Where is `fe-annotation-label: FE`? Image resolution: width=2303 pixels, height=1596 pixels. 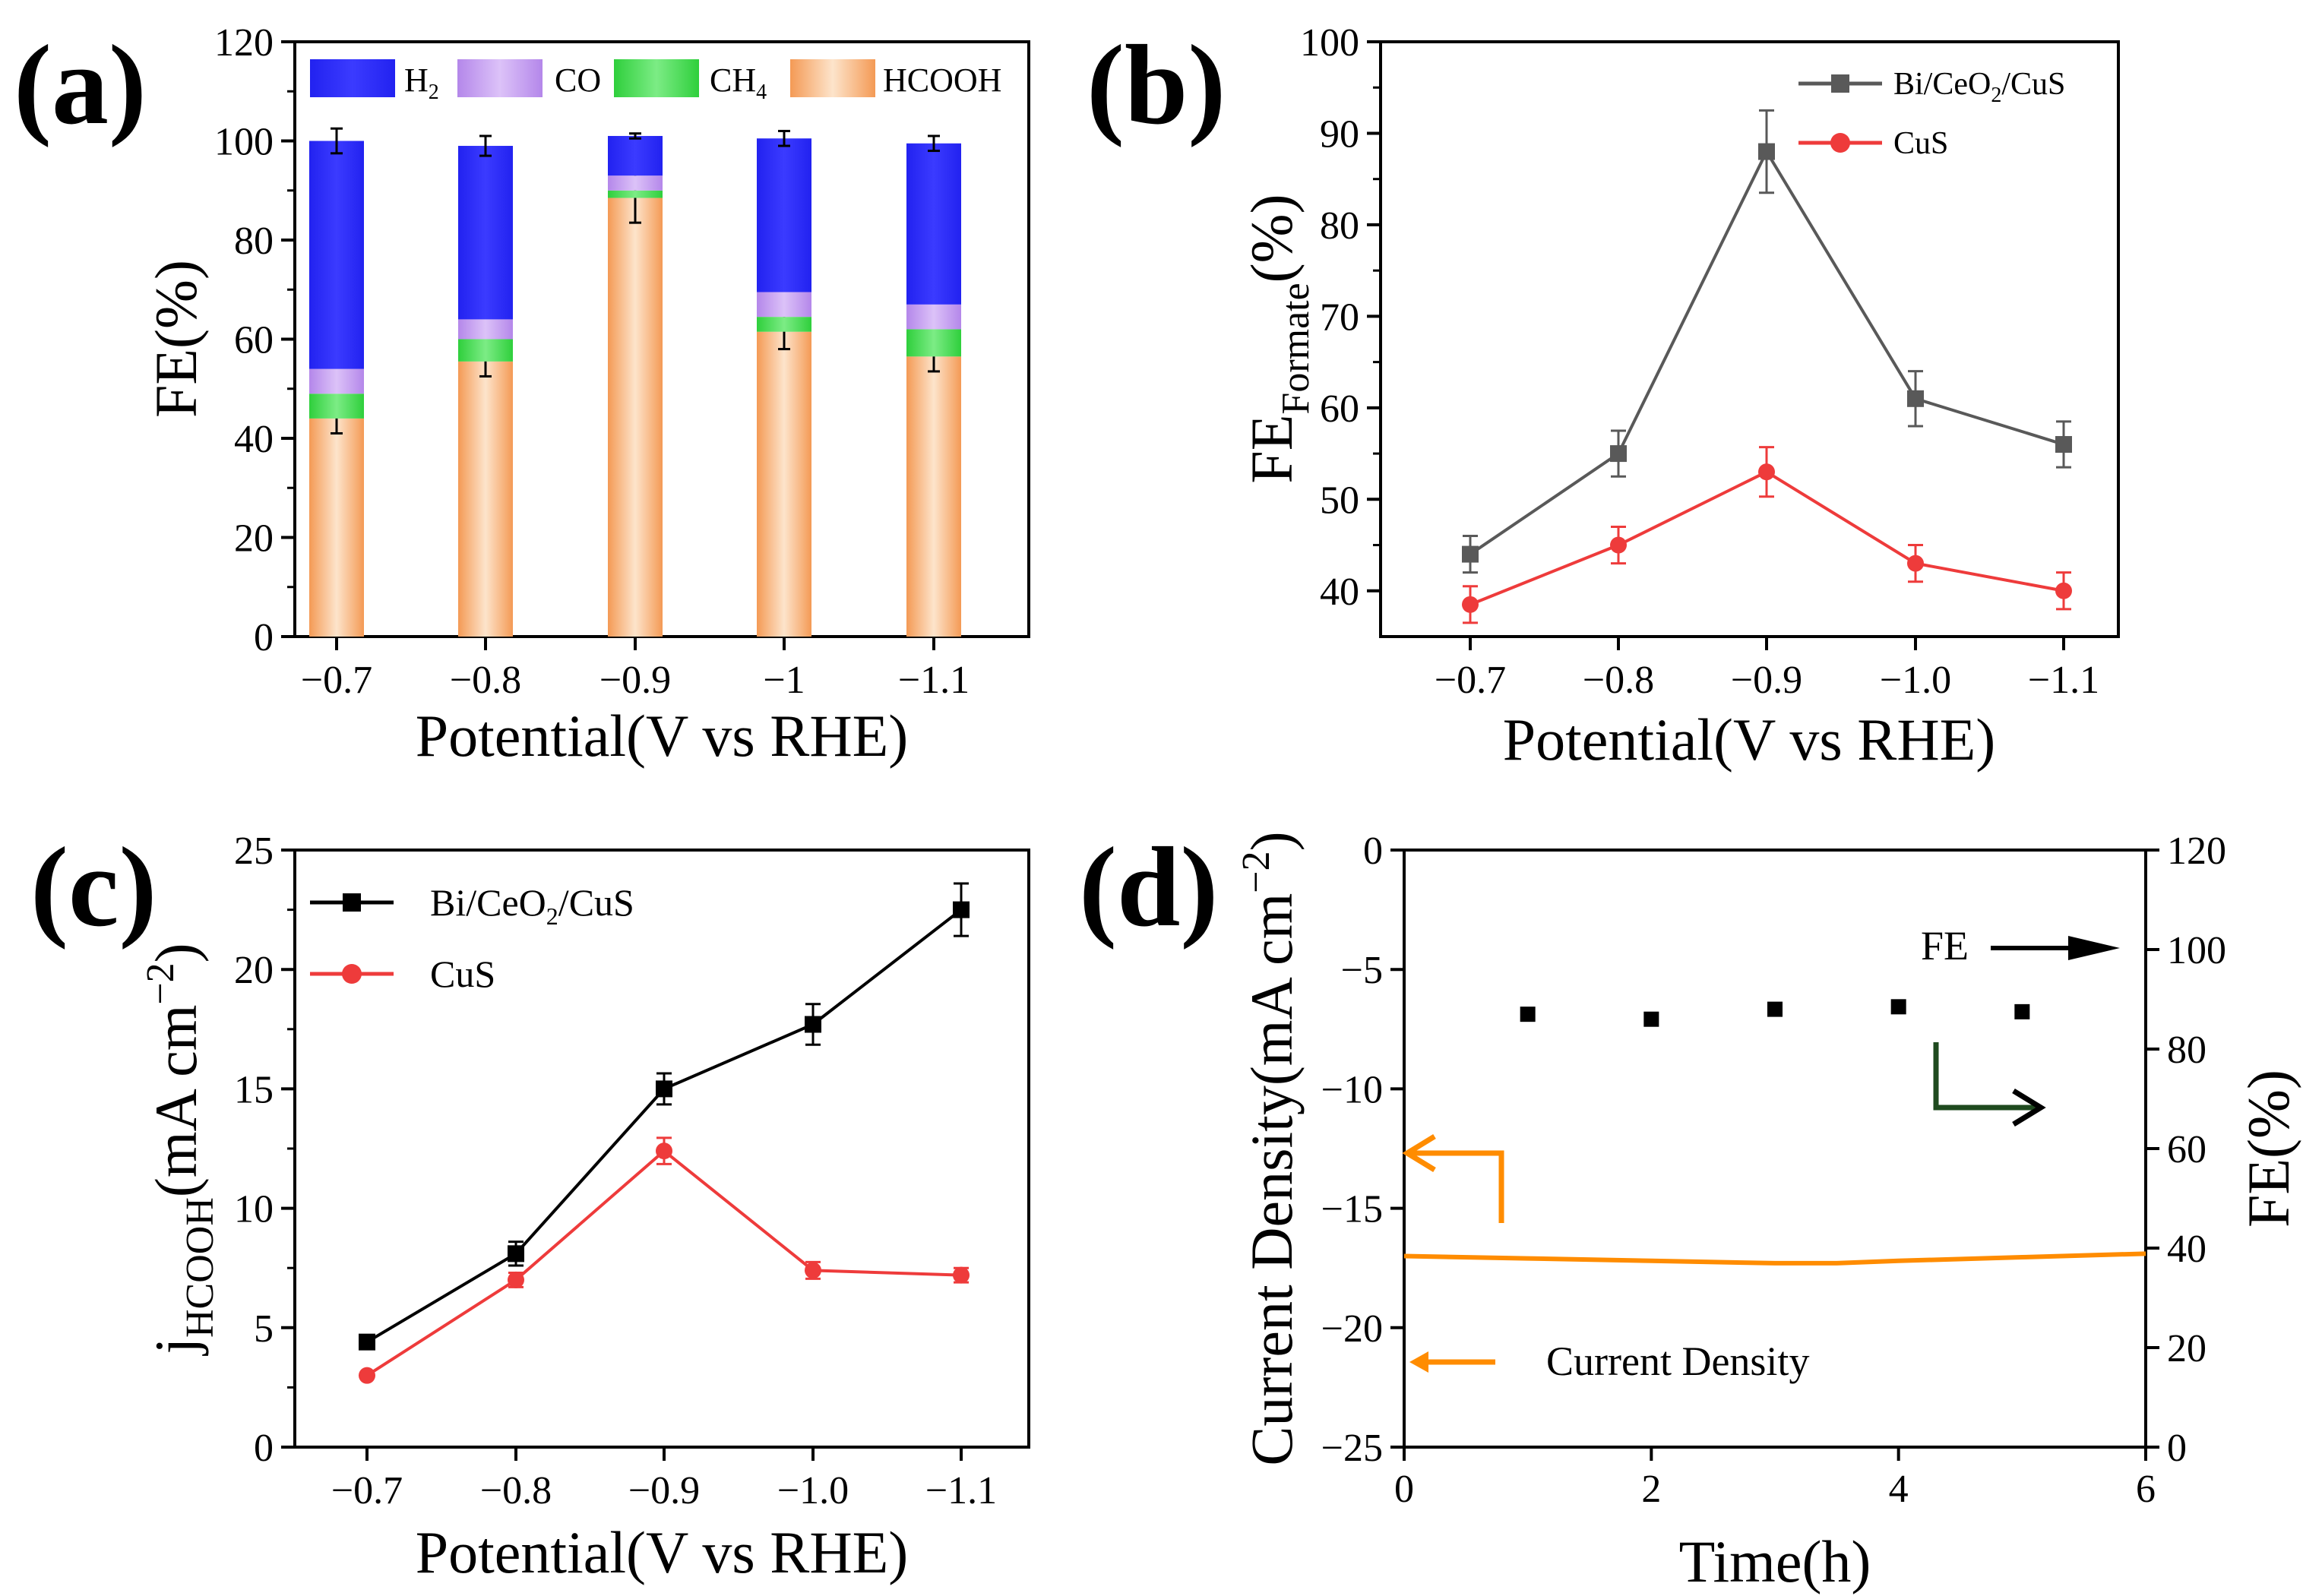
fe-annotation-label: FE is located at coordinates (1945, 946).